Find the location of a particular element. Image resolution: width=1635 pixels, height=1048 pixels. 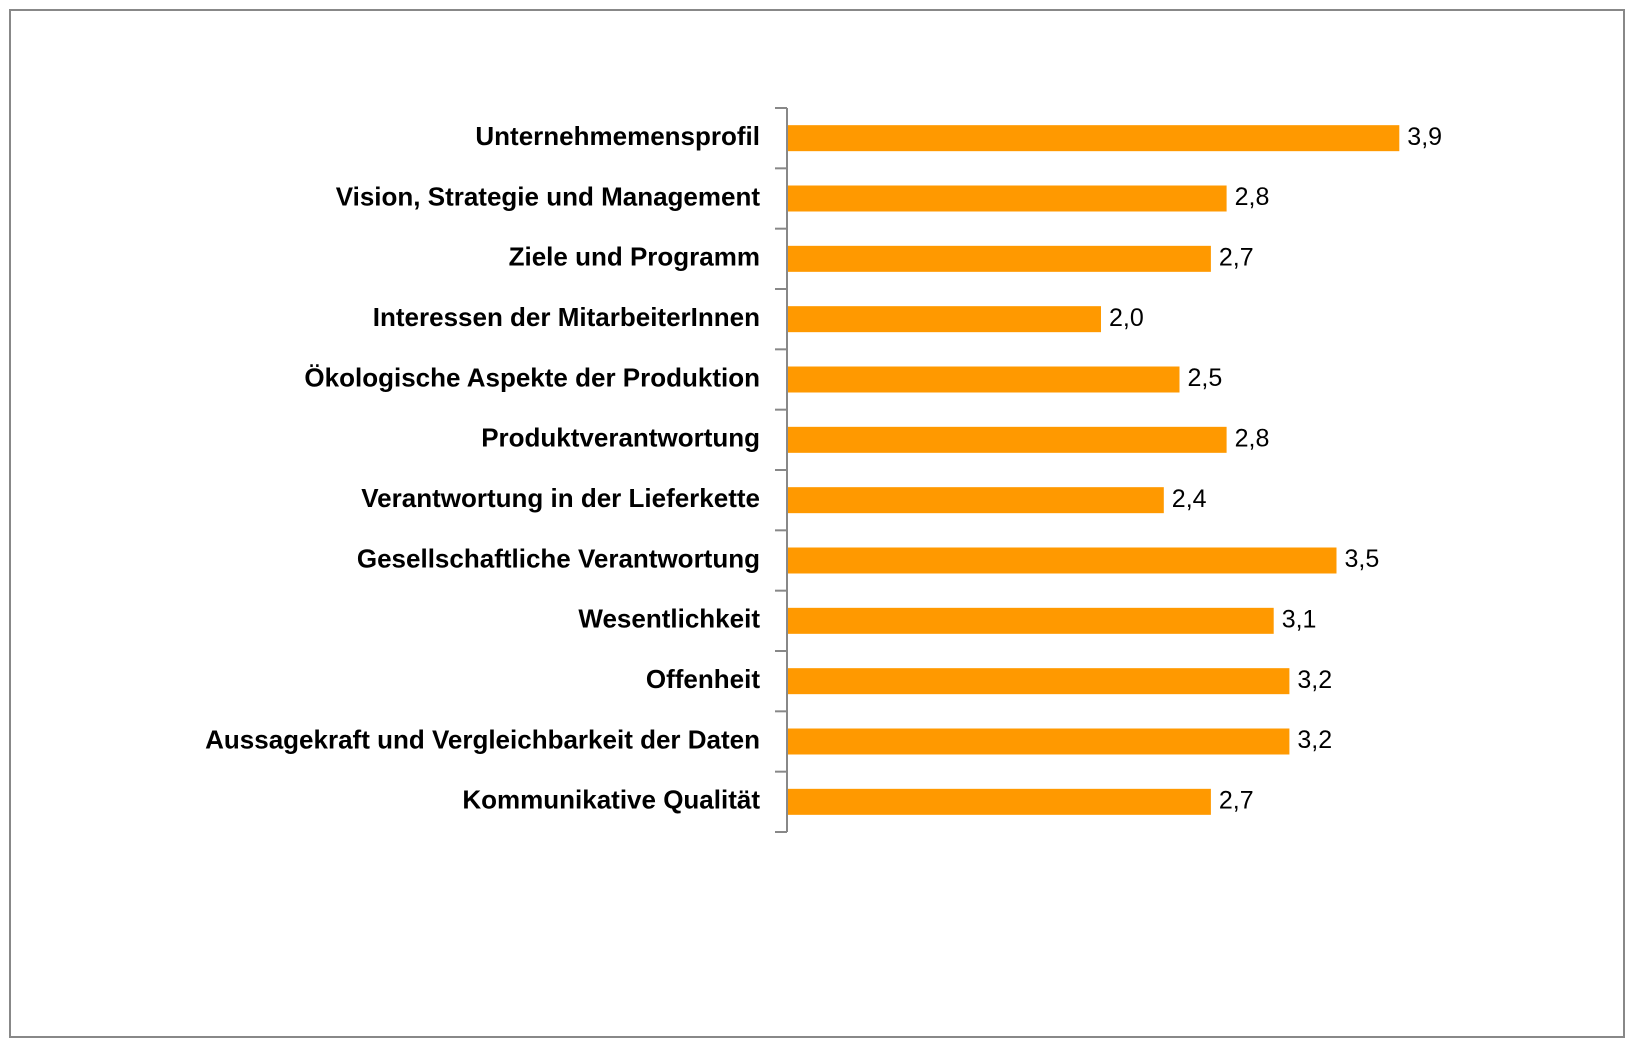

category-label: Ziele und Programm is located at coordinates (634, 257).